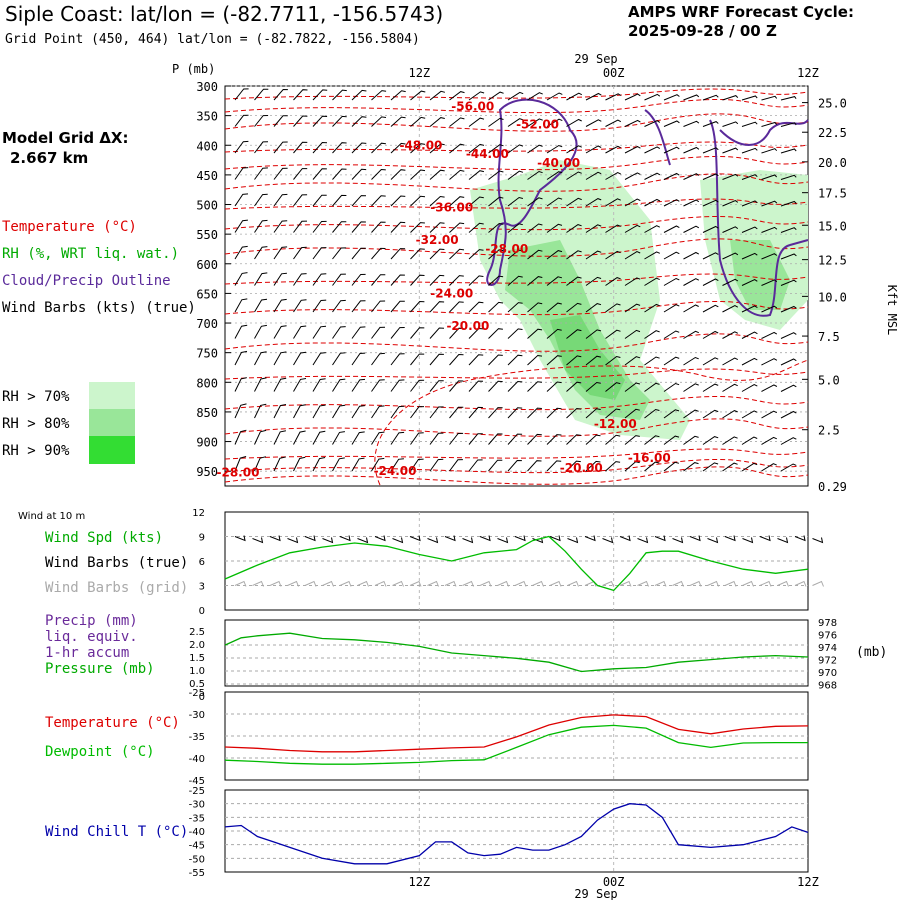 The width and height of the screenshot is (900, 900). Describe the element at coordinates (65, 138) in the screenshot. I see `model-grid-label: Model Grid ΔX:` at that location.